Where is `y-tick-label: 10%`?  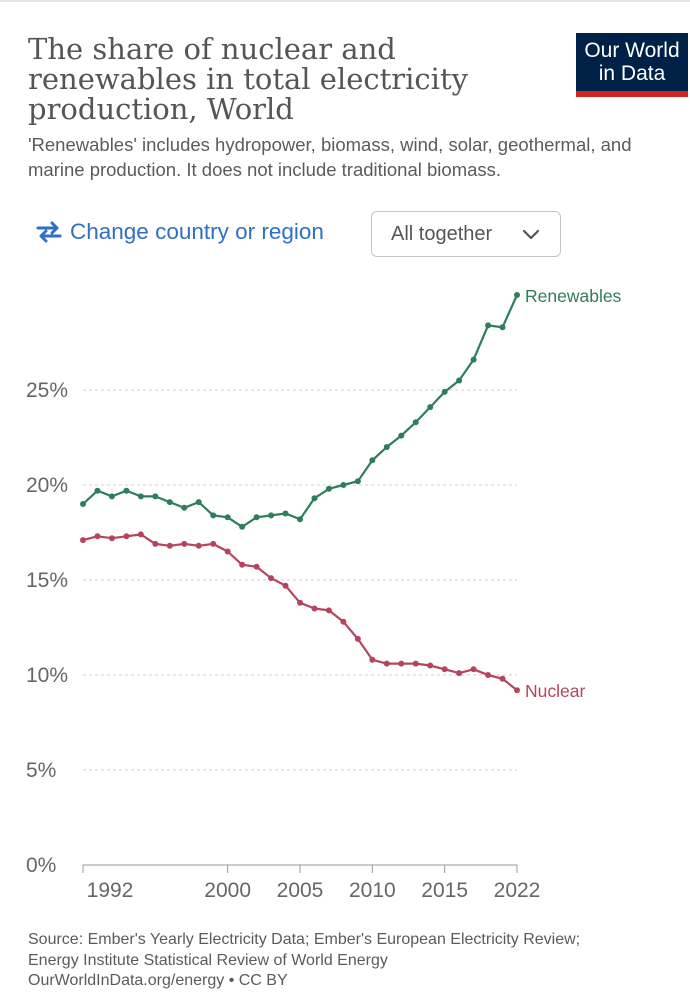 y-tick-label: 10% is located at coordinates (47, 675).